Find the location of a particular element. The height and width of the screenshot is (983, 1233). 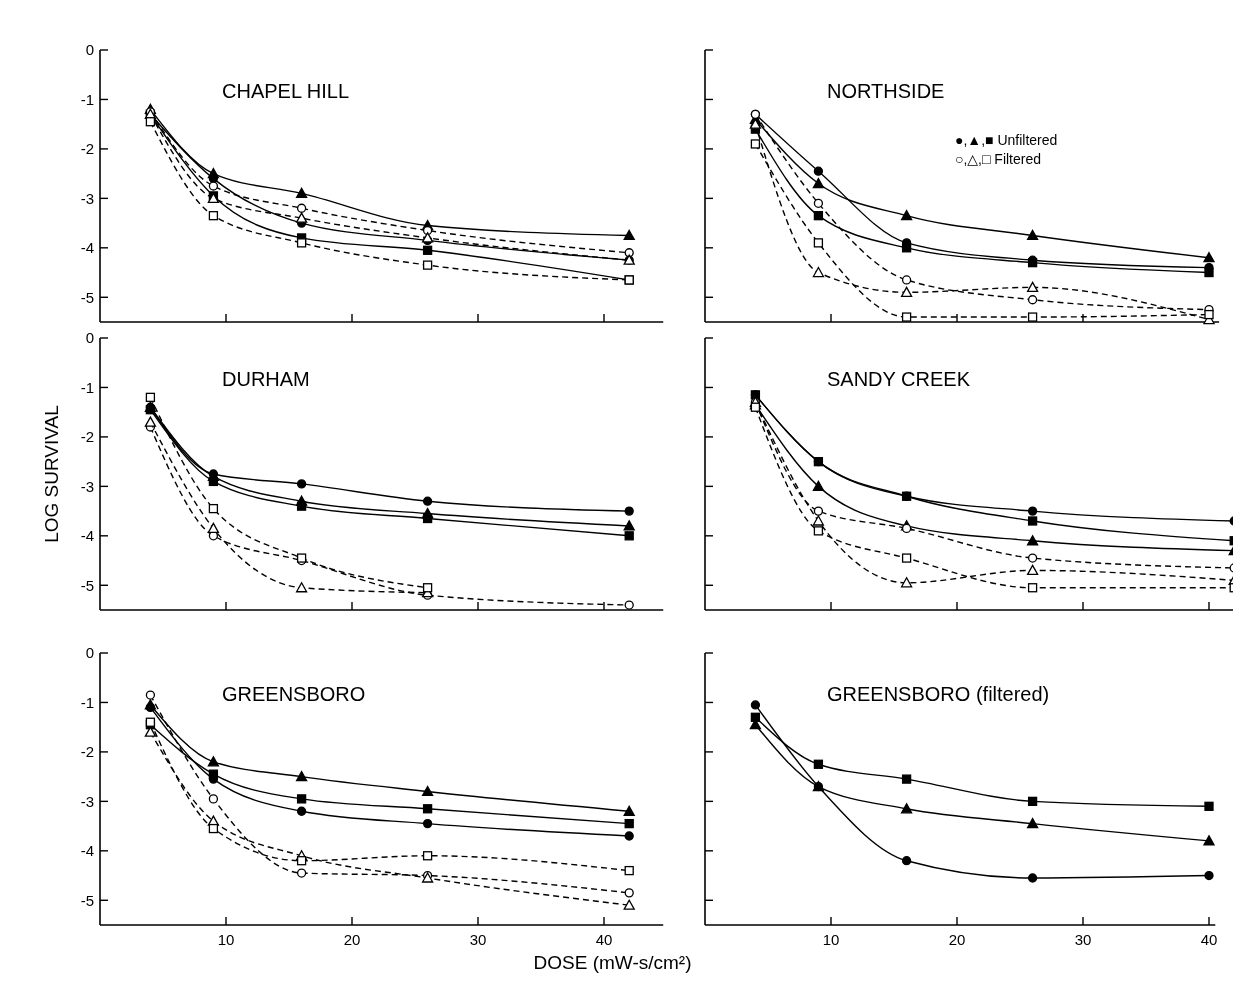

text: NORTHSIDE is located at coordinates (886, 91).